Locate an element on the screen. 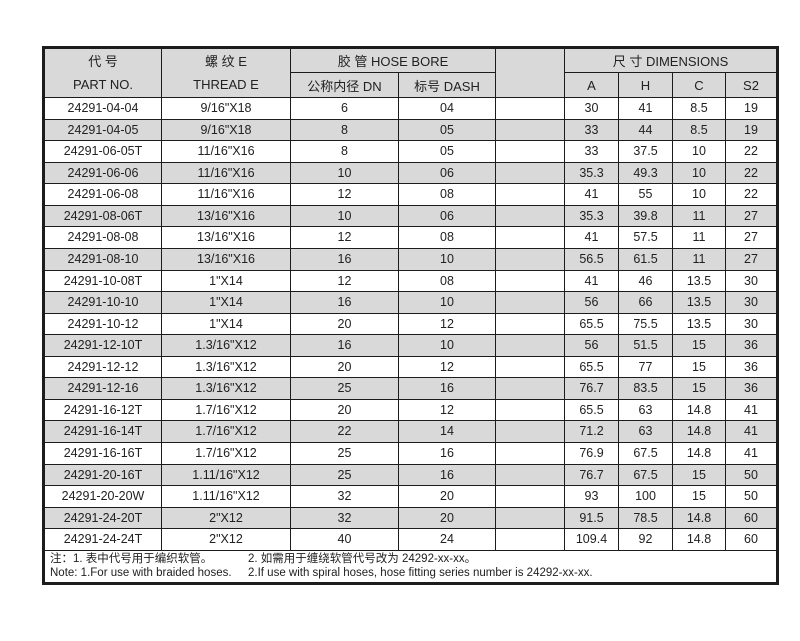 The height and width of the screenshot is (641, 800). header-part-no-en: PART NO. is located at coordinates (103, 84).